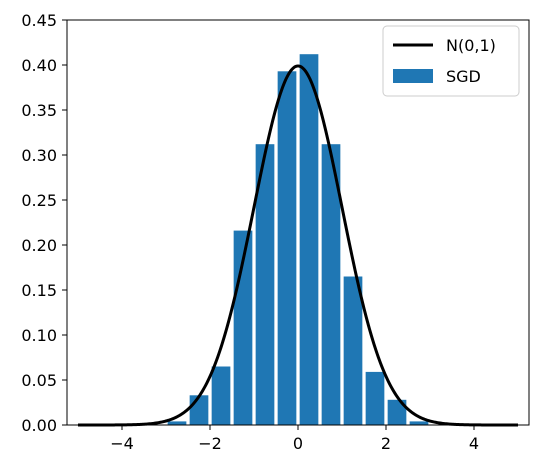 Image resolution: width=540 pixels, height=468 pixels. What do you see at coordinates (386, 443) in the screenshot?
I see `x-tick-label: 2` at bounding box center [386, 443].